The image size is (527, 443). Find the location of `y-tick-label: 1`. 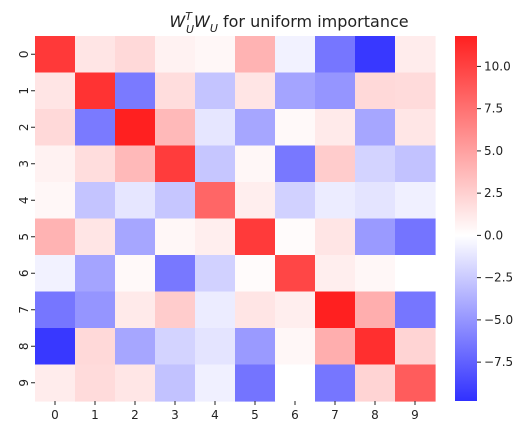

y-tick-label: 1 is located at coordinates (24, 91).